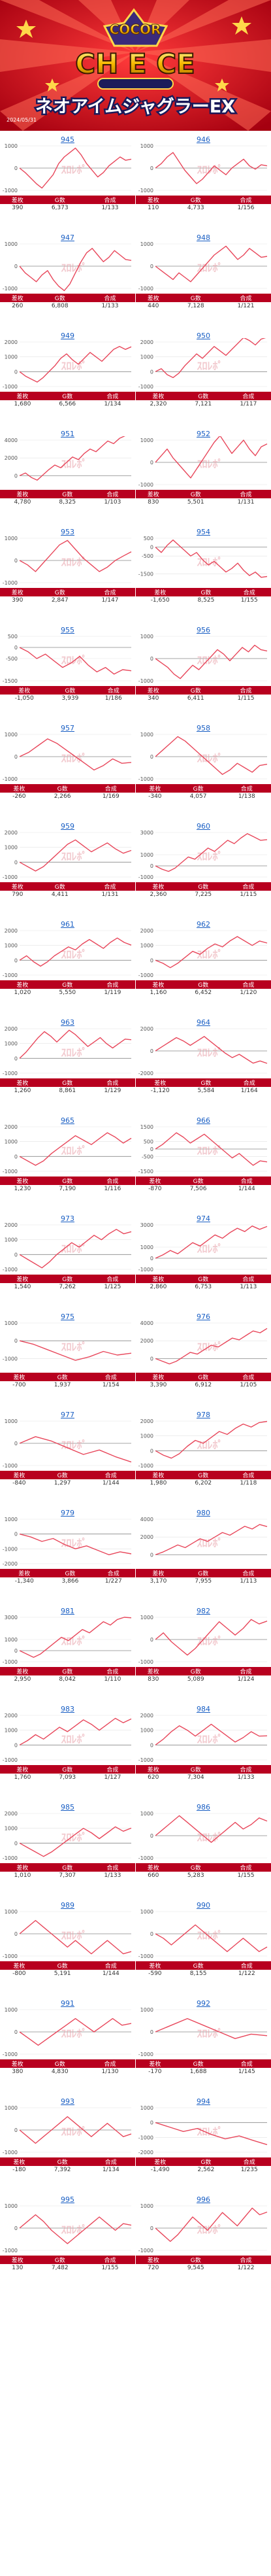 Image resolution: width=271 pixels, height=2576 pixels. I want to click on combined-value: 1/154, so click(111, 1385).